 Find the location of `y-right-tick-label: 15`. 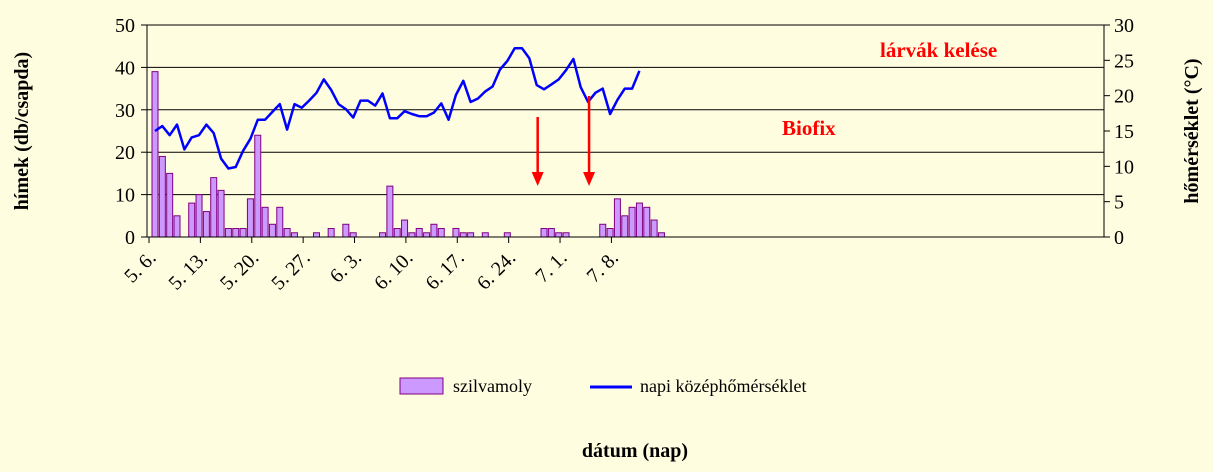

y-right-tick-label: 15 is located at coordinates (1124, 132).